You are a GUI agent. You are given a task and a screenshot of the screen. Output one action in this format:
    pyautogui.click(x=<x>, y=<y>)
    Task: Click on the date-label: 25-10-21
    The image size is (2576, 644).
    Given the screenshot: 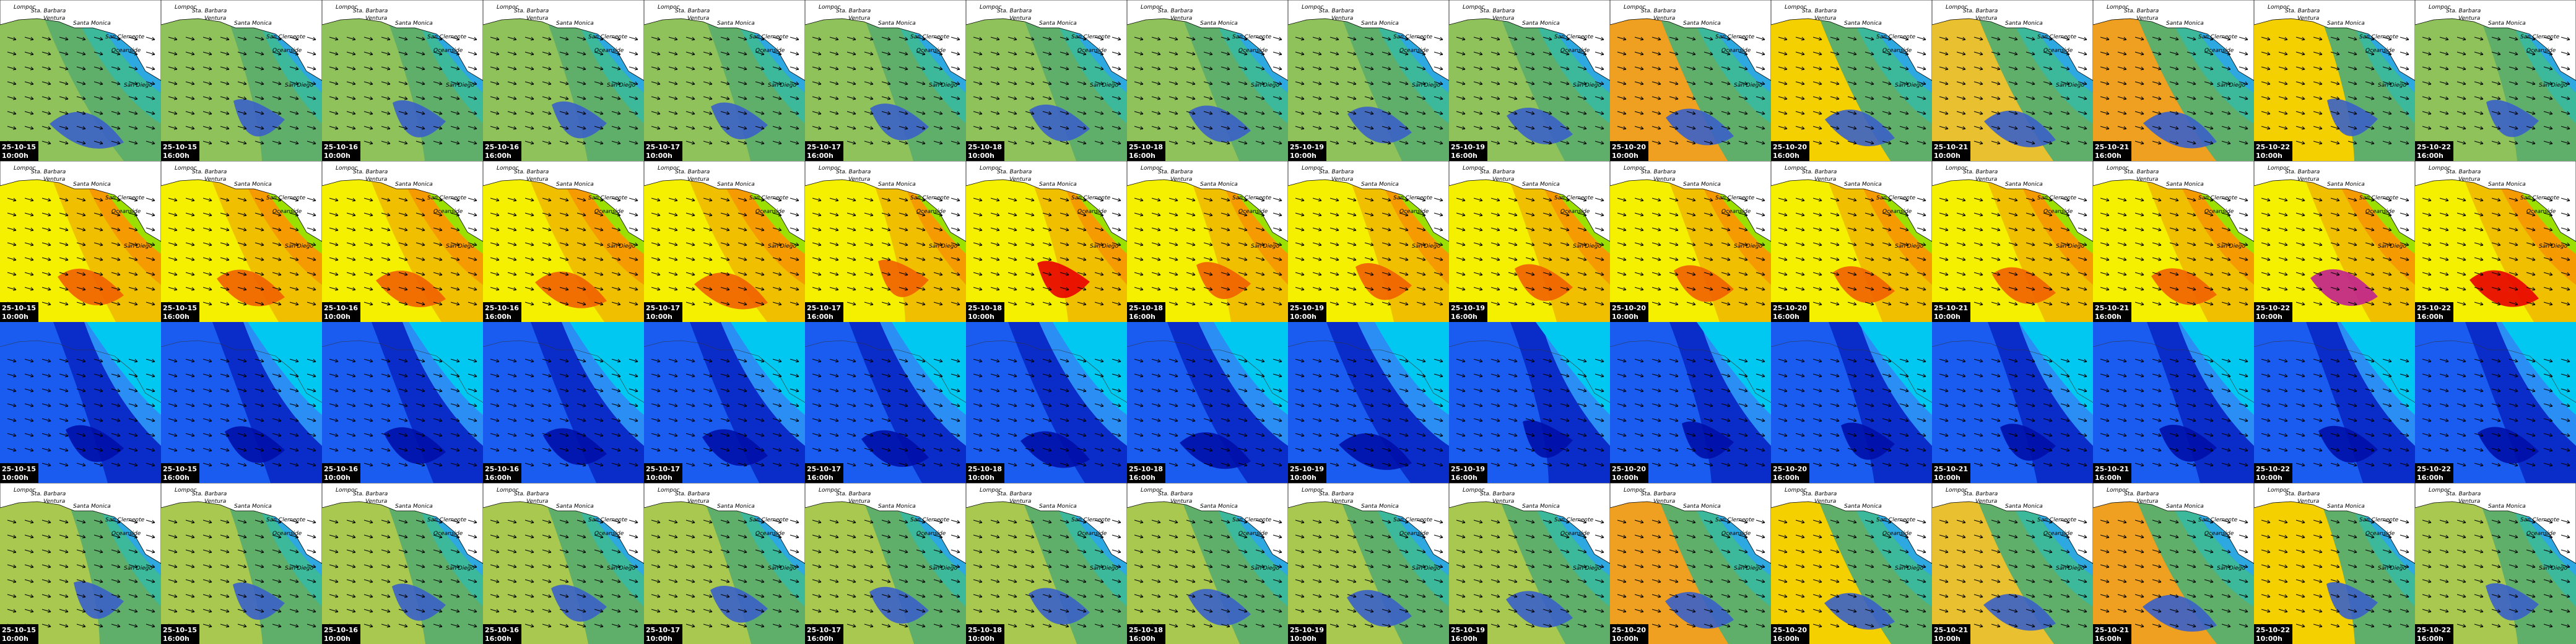 What is the action you would take?
    pyautogui.click(x=2112, y=147)
    